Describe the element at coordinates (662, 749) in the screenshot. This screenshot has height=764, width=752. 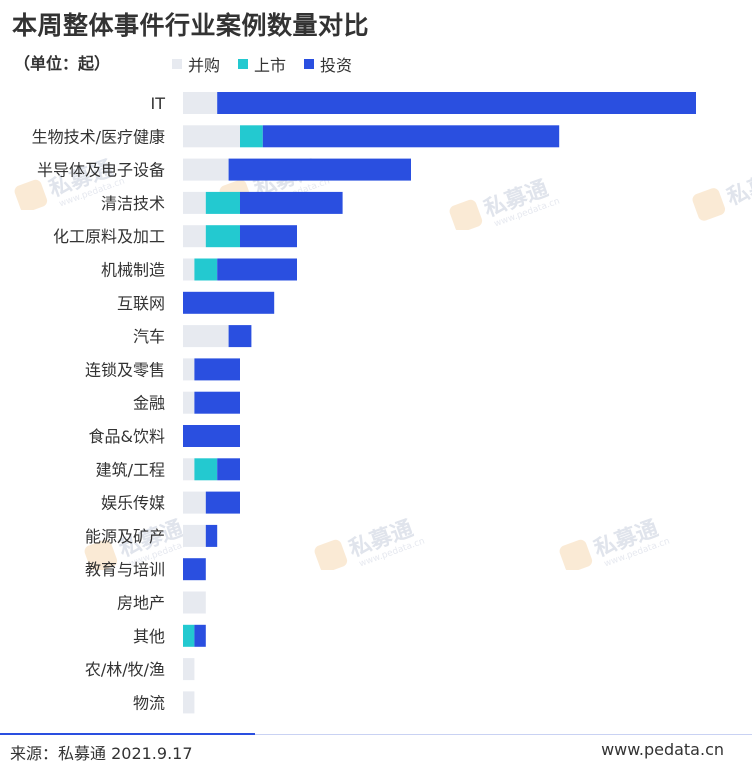
I see `website-label: www.pedata.cn` at that location.